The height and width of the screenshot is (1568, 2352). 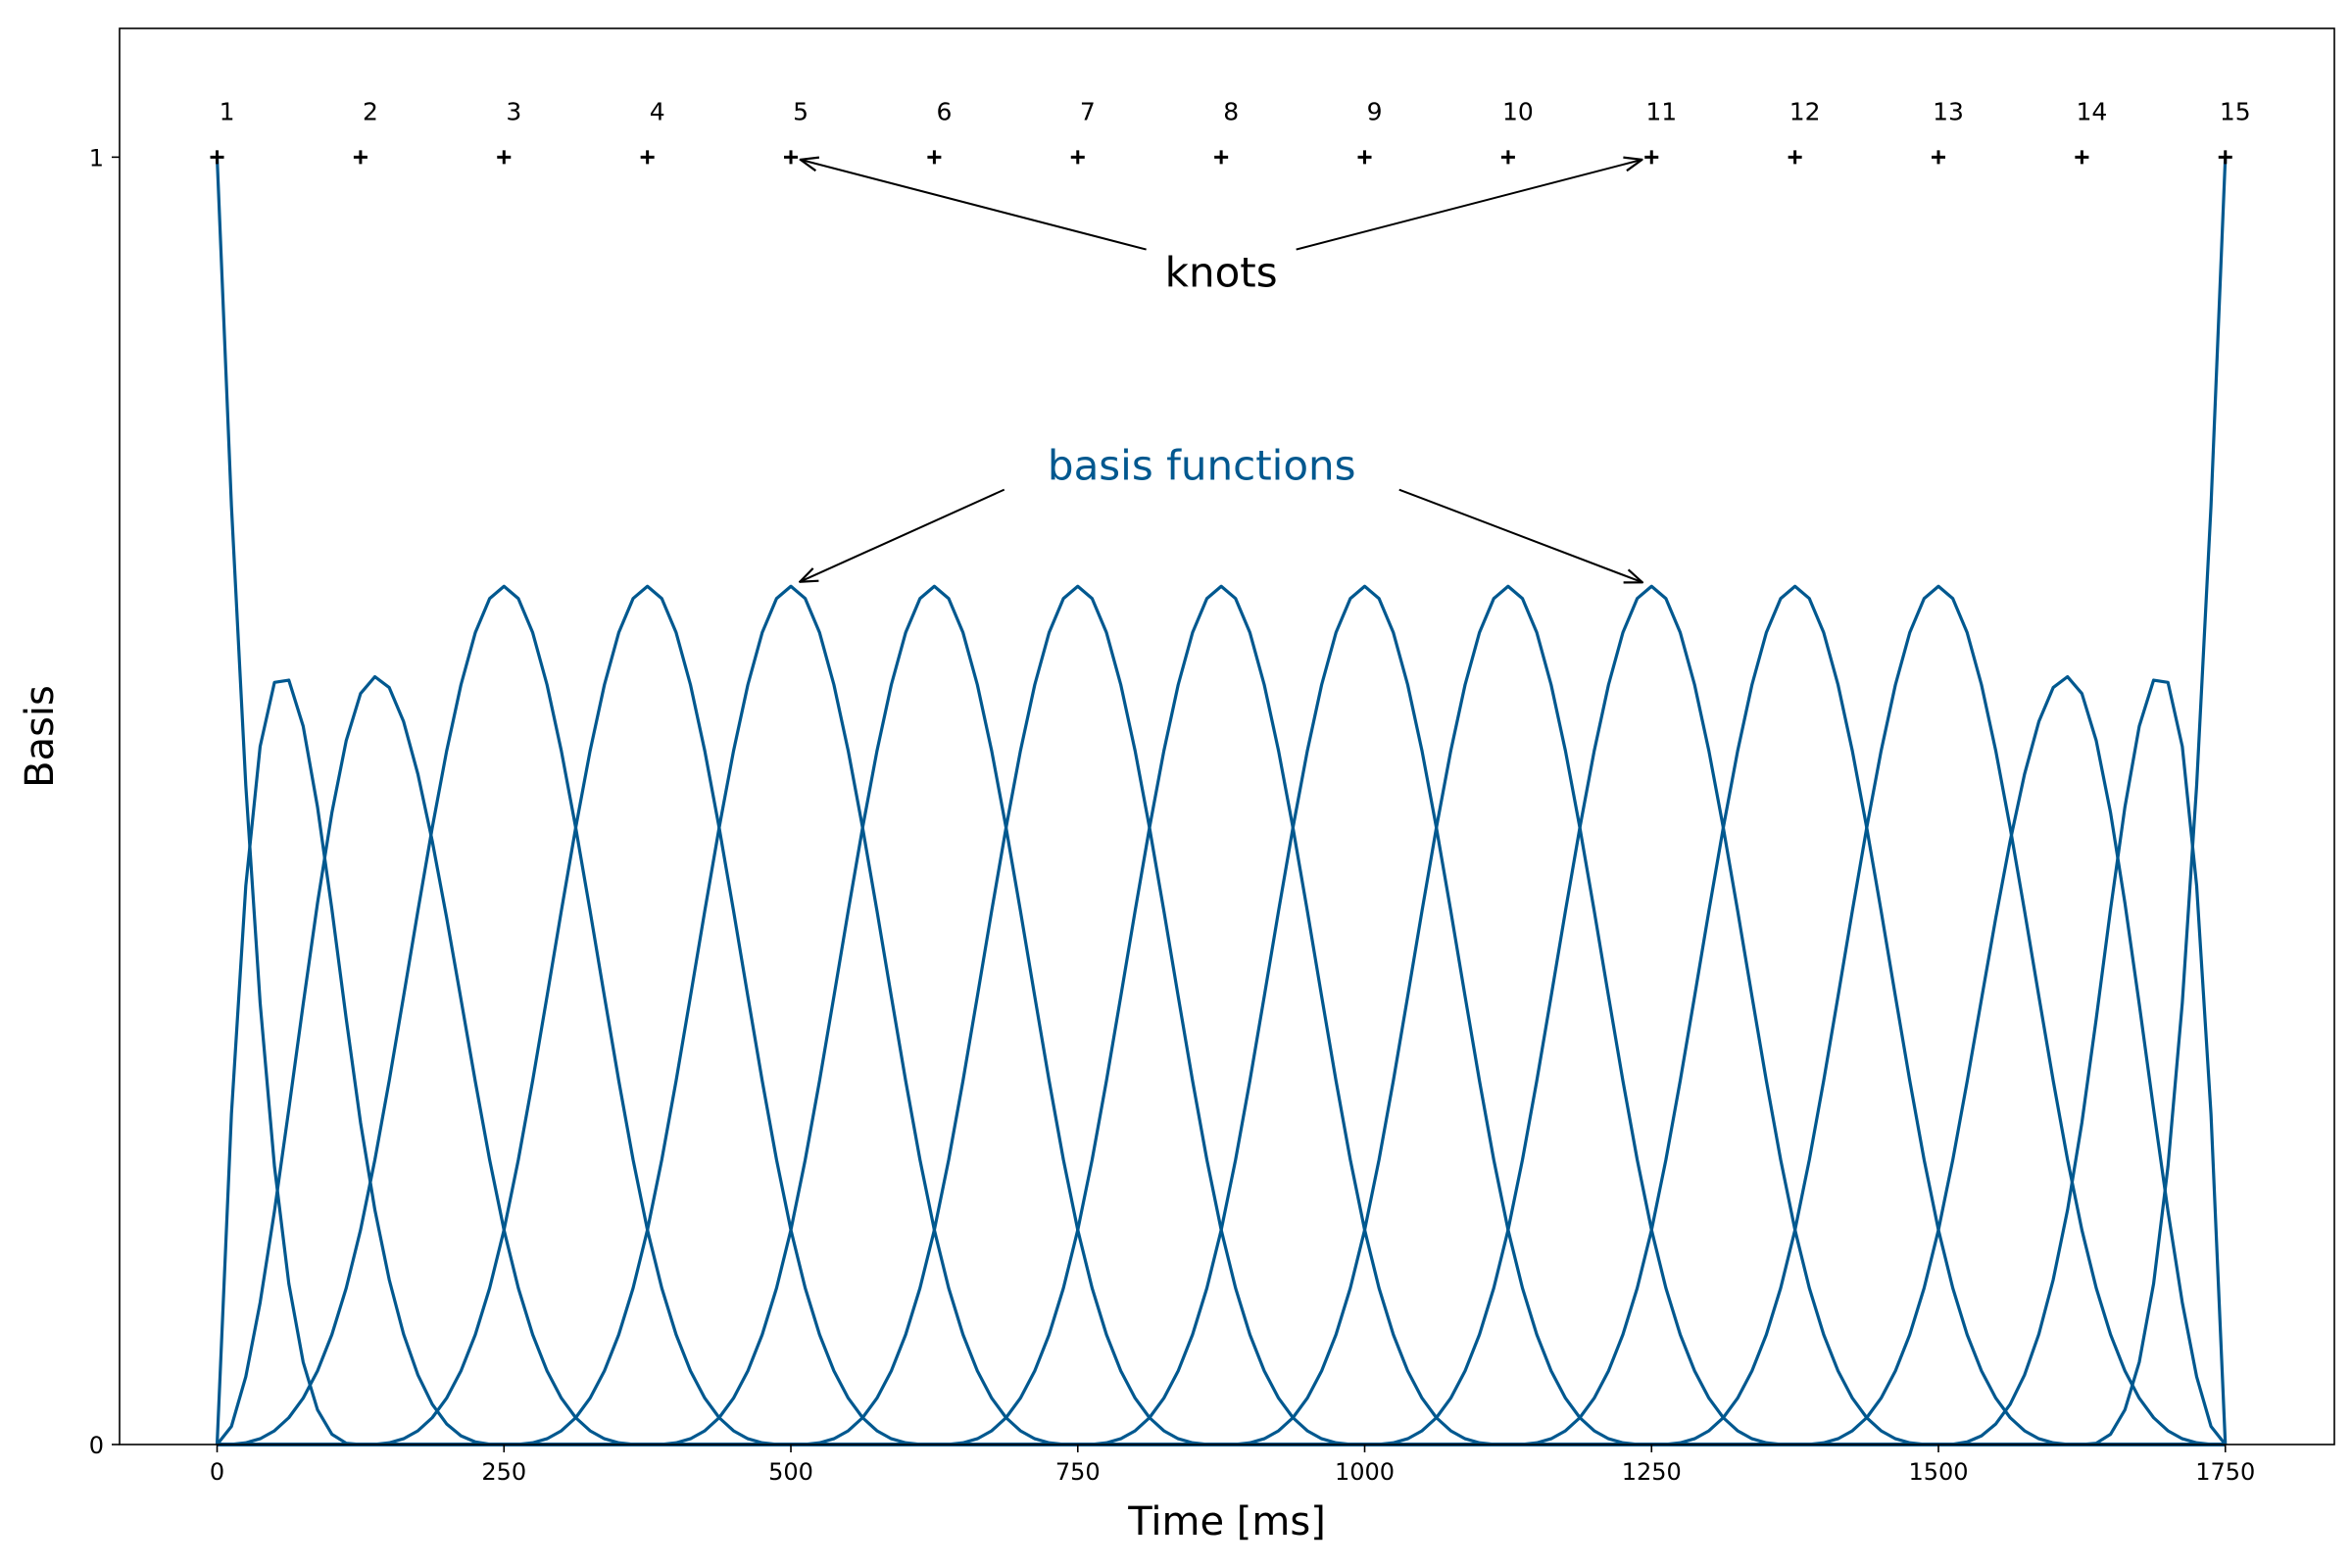 What do you see at coordinates (657, 111) in the screenshot?
I see `knot-label: 4` at bounding box center [657, 111].